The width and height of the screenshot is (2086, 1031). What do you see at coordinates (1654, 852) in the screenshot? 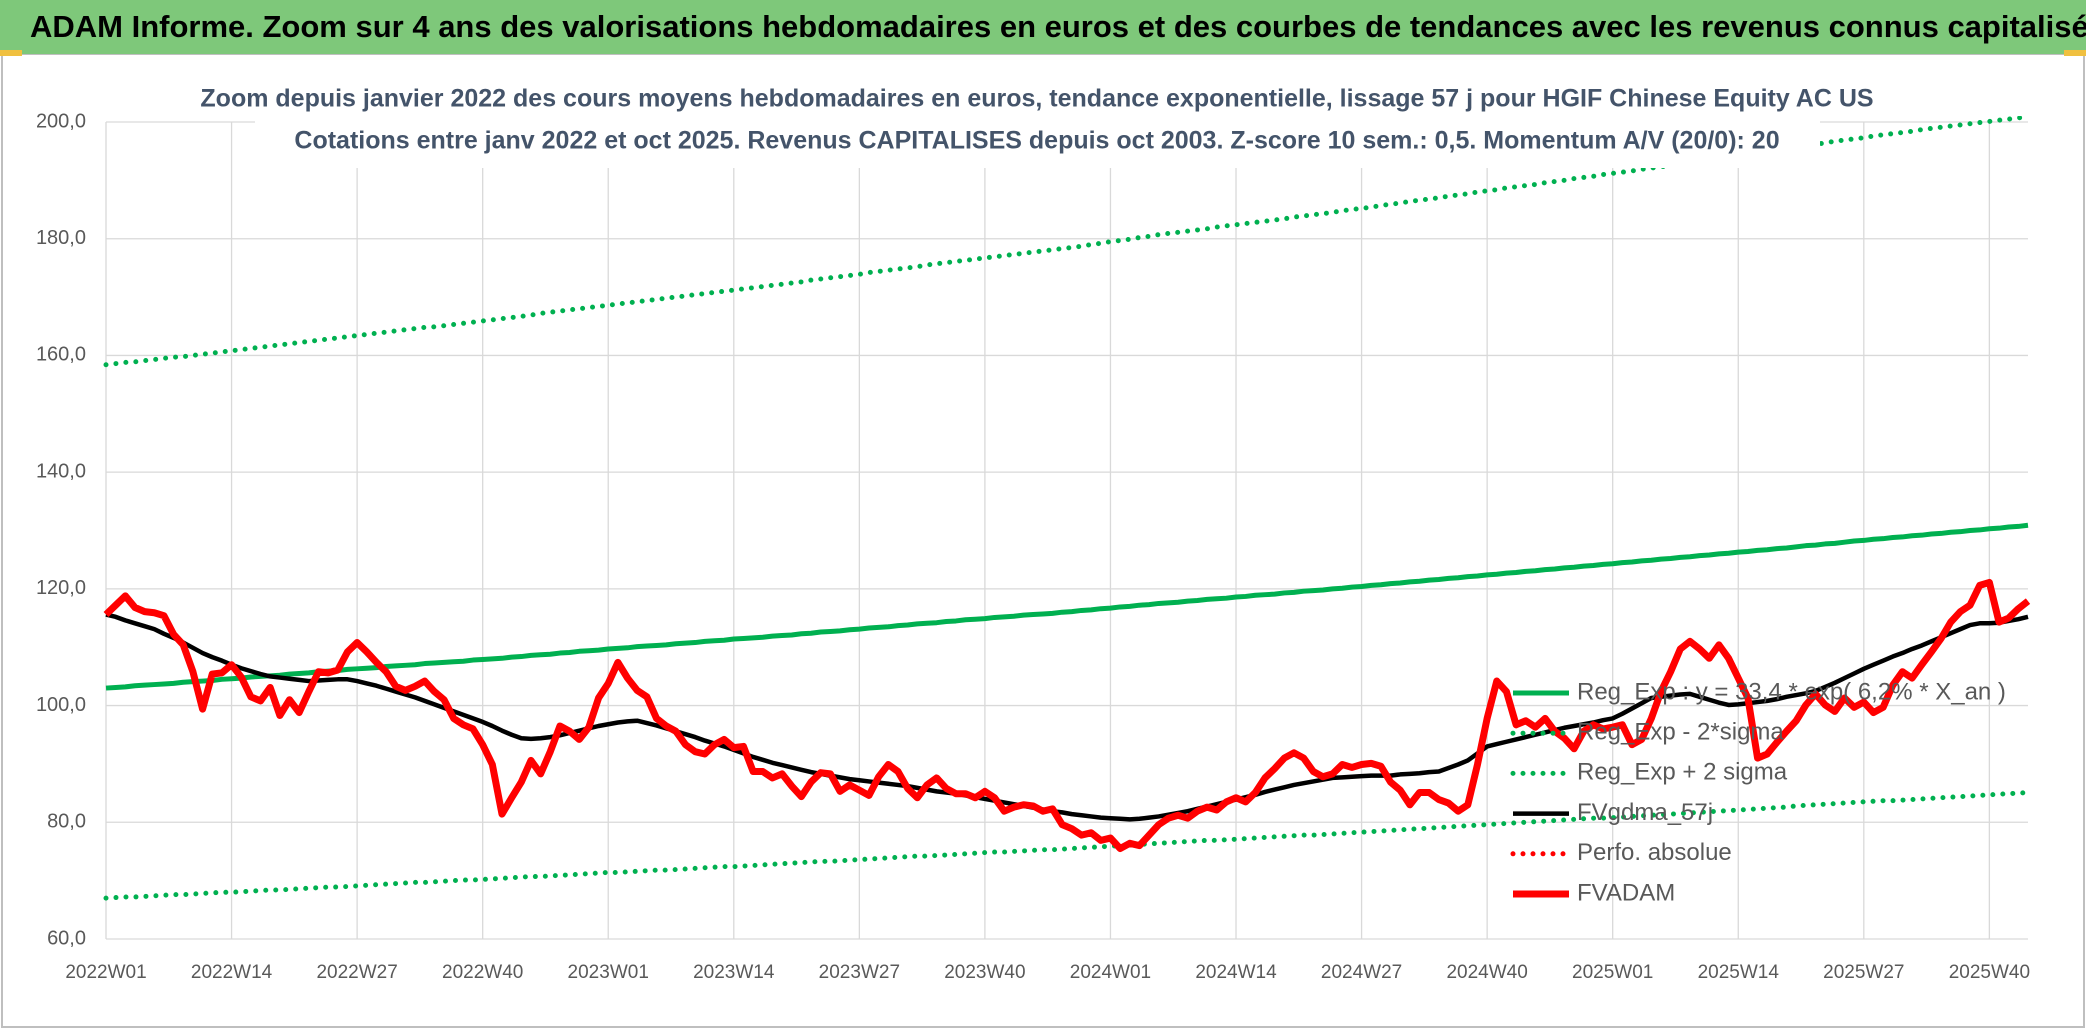
I see `legend-label: Perfo. absolue` at bounding box center [1654, 852].